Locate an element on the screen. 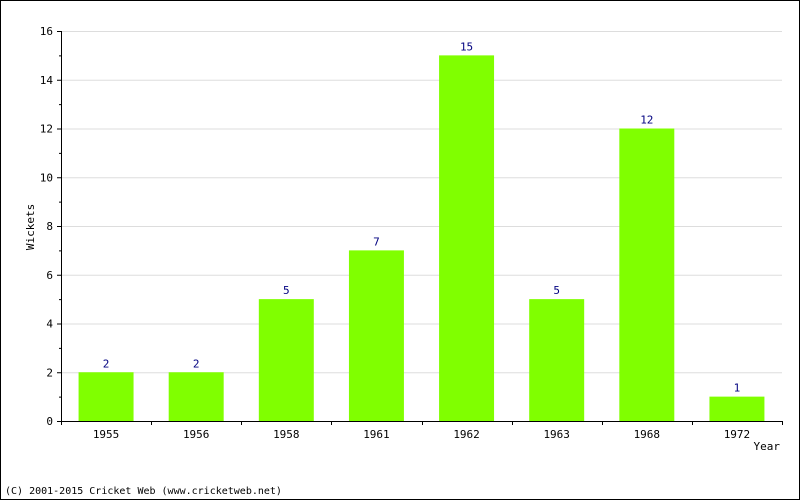 The height and width of the screenshot is (500, 800). x-tick-label: 1972 is located at coordinates (737, 434).